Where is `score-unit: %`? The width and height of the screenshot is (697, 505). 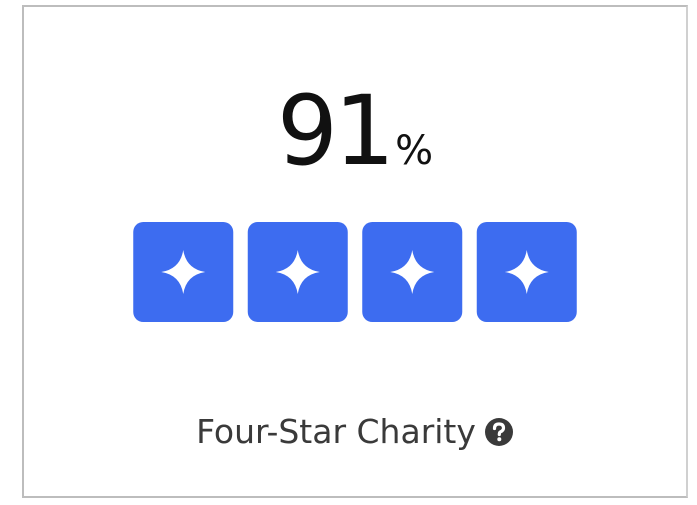
score-unit: % is located at coordinates (414, 151).